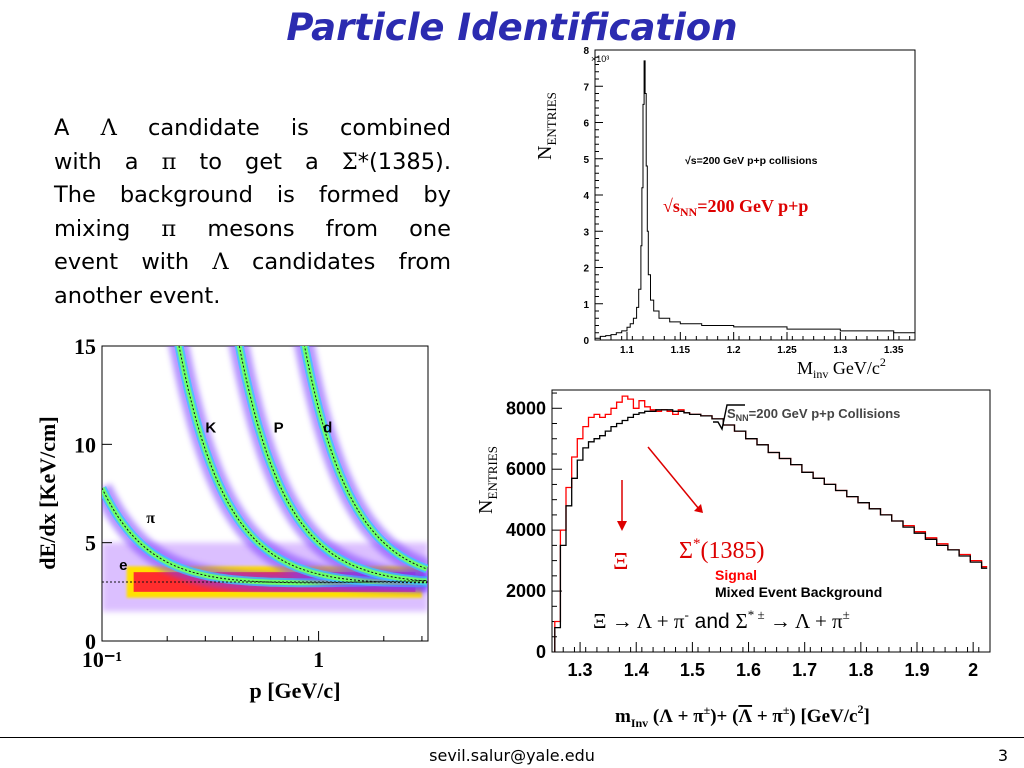  What do you see at coordinates (85, 346) in the screenshot?
I see `y-tick-label: 15` at bounding box center [85, 346].